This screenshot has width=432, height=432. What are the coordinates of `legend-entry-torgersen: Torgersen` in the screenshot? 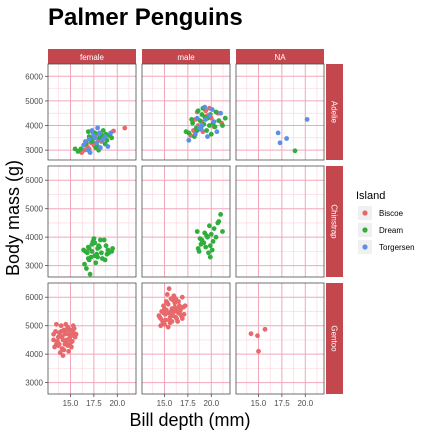 It's located at (386, 247).